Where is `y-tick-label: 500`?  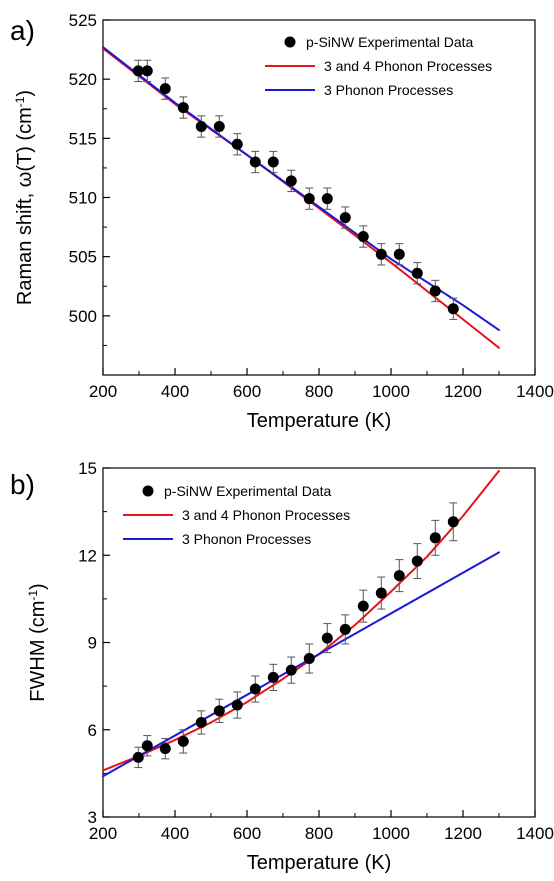
y-tick-label: 500 is located at coordinates (83, 316).